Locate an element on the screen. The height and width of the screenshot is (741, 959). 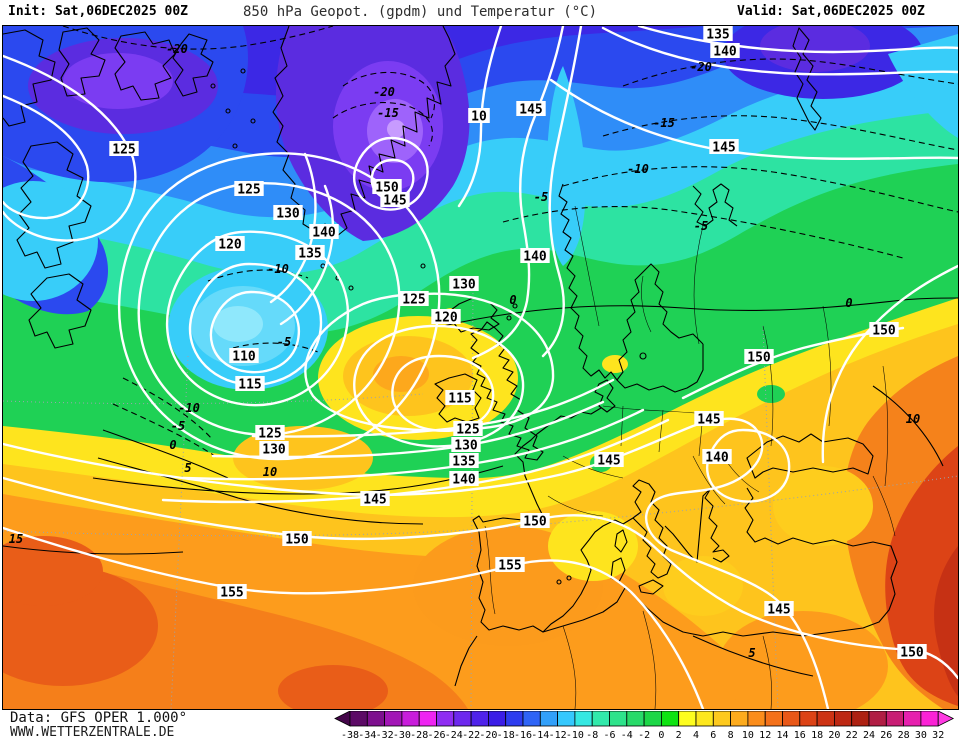
temperature-label: 0 is located at coordinates (512, 300).